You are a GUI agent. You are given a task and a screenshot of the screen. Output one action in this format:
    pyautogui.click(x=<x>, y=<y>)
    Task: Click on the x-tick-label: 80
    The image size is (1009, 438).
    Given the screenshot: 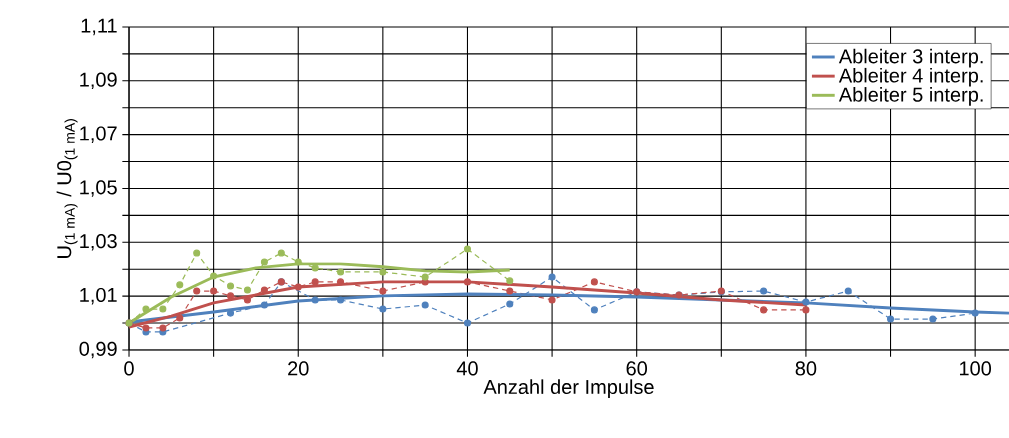 What is the action you would take?
    pyautogui.click(x=806, y=368)
    